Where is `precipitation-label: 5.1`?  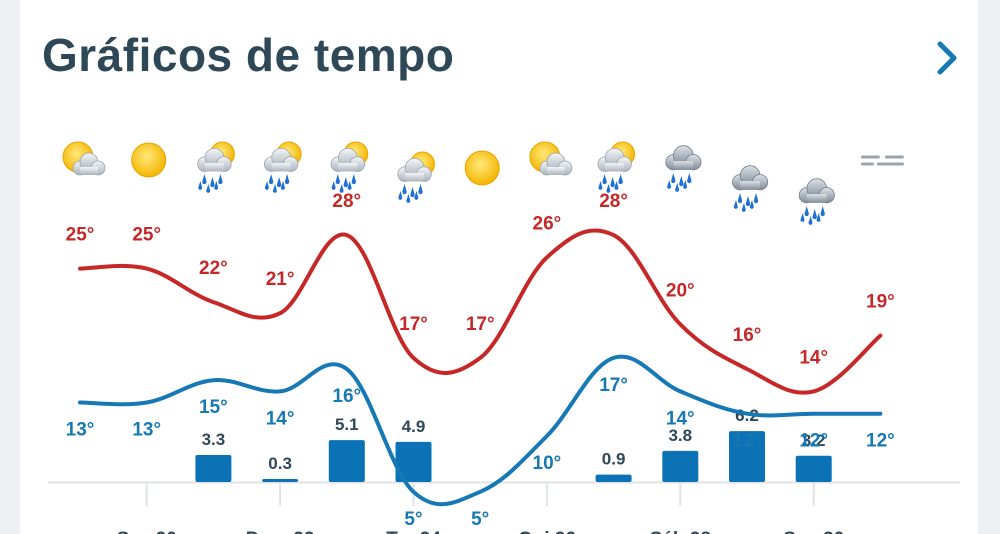 precipitation-label: 5.1 is located at coordinates (347, 424).